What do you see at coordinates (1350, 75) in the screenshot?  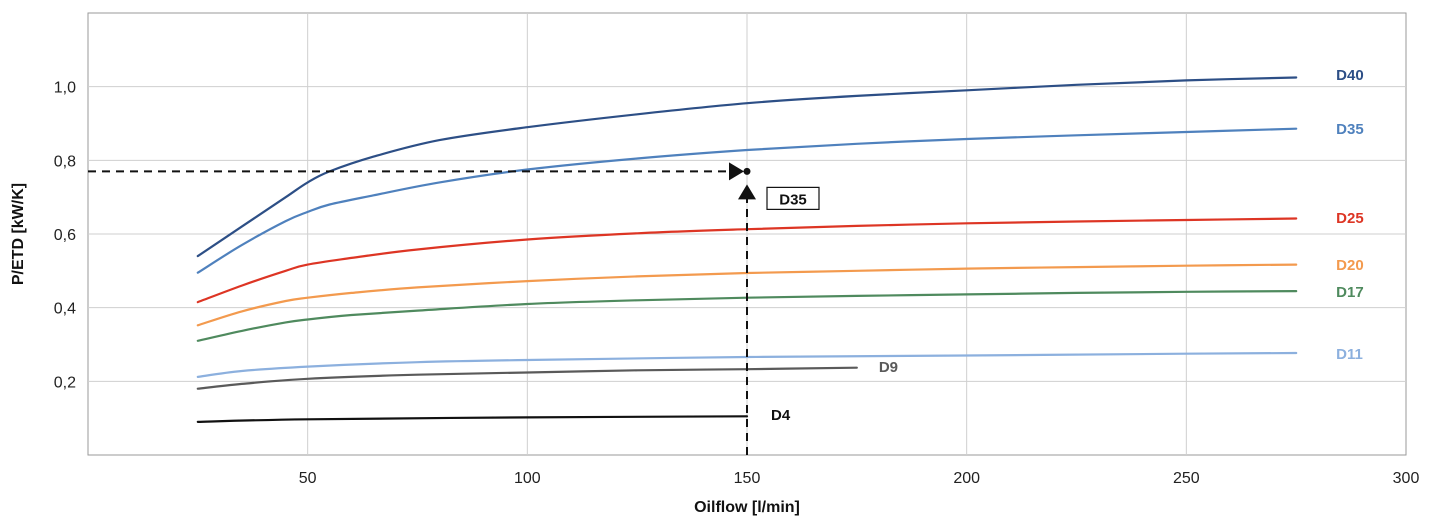 I see `series-label-d40: D40` at bounding box center [1350, 75].